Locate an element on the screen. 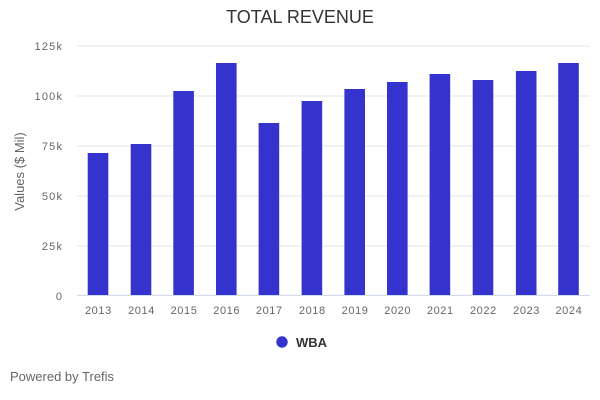 Image resolution: width=600 pixels, height=400 pixels. svg-text: 0 is located at coordinates (59, 297).